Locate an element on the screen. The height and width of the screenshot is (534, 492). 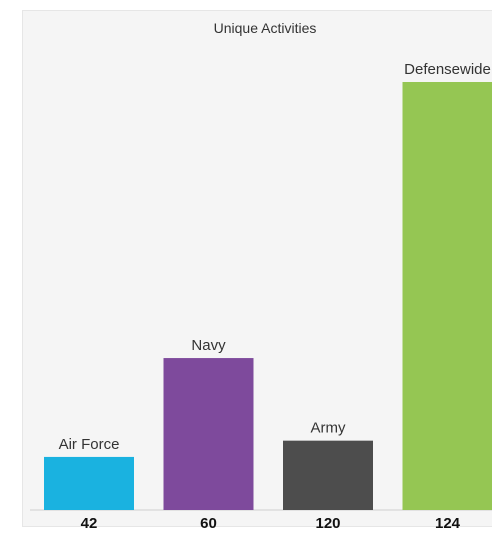
bar-defensewide is located at coordinates (447, 296).